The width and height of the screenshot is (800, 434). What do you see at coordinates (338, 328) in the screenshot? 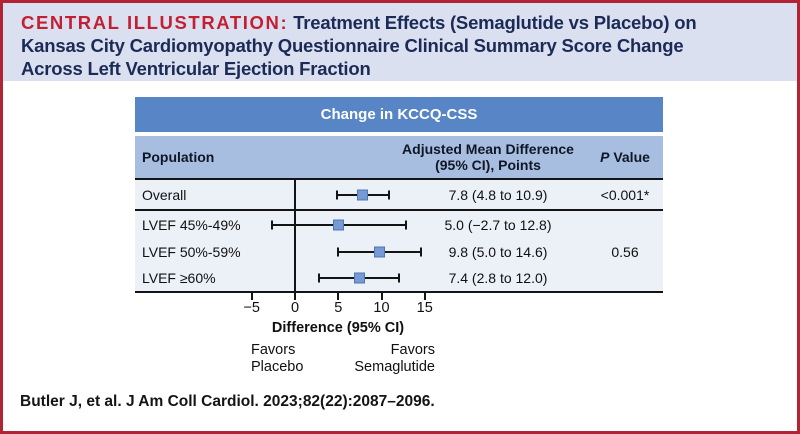
I see `x-axis-label: Difference (95% CI)` at bounding box center [338, 328].